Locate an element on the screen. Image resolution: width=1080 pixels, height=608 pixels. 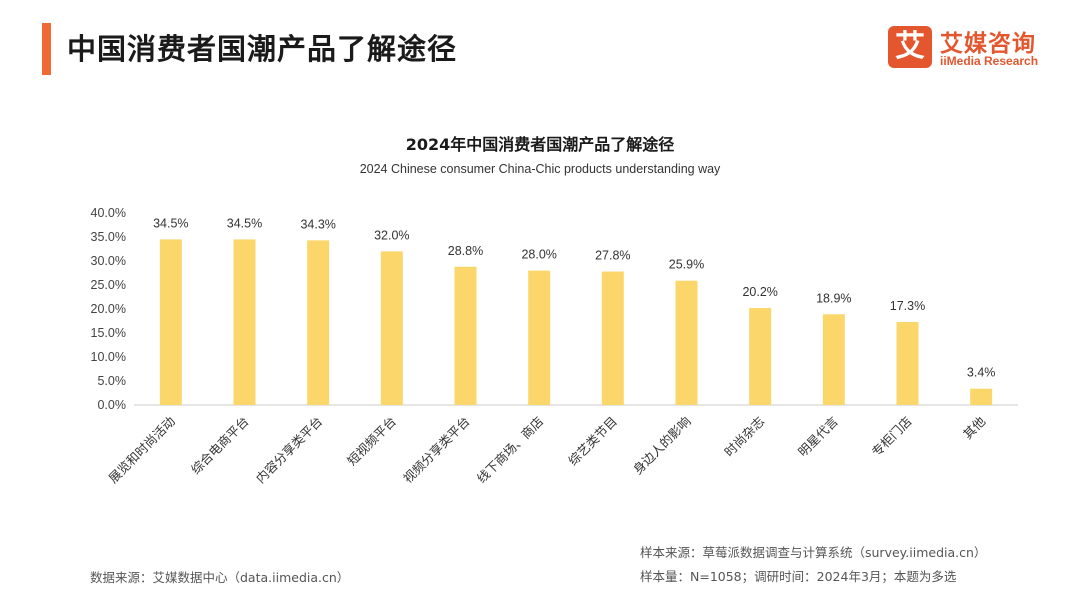
logo-name-en: iiMedia Research is located at coordinates (989, 61).